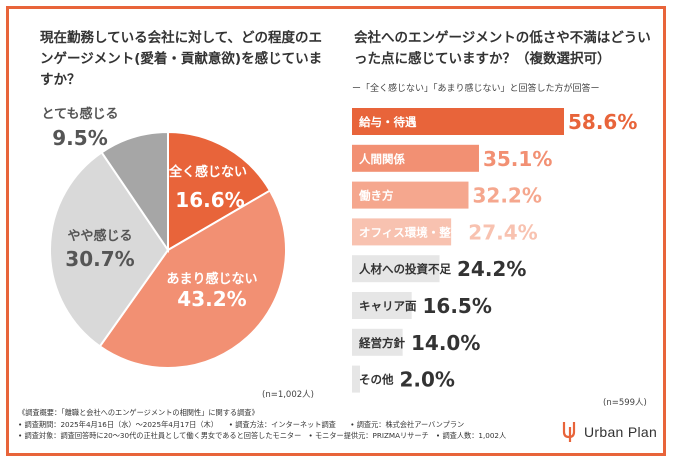 Image resolution: width=676 pixels, height=465 pixels. I want to click on bar-category-label: 経営方針, so click(382, 343).